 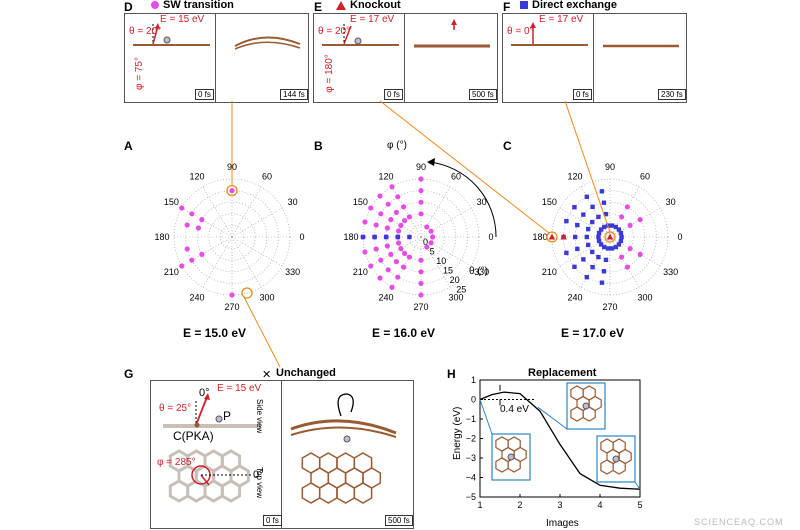 I want to click on panel-g-phi: φ = 285°, so click(x=176, y=462).